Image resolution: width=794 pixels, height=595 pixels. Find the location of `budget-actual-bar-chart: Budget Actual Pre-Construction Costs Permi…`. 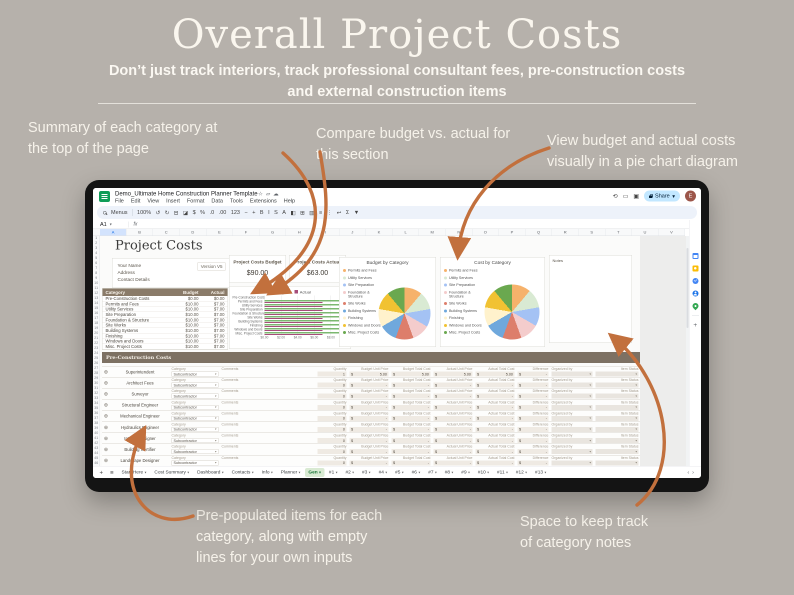

budget-actual-bar-chart: Budget Actual Pre-Construction Costs Permi… is located at coordinates (290, 317).